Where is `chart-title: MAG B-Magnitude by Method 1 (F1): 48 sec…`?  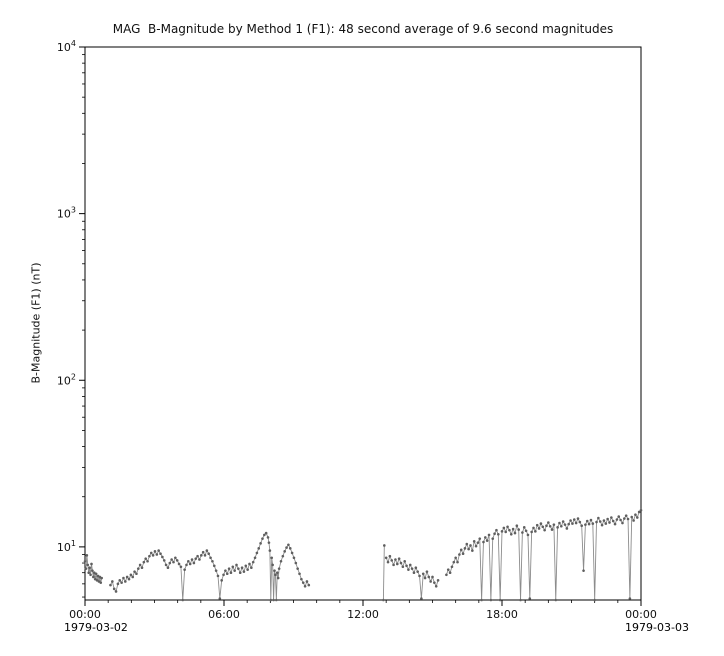
chart-title: MAG B-Magnitude by Method 1 (F1): 48 sec… is located at coordinates (363, 29).